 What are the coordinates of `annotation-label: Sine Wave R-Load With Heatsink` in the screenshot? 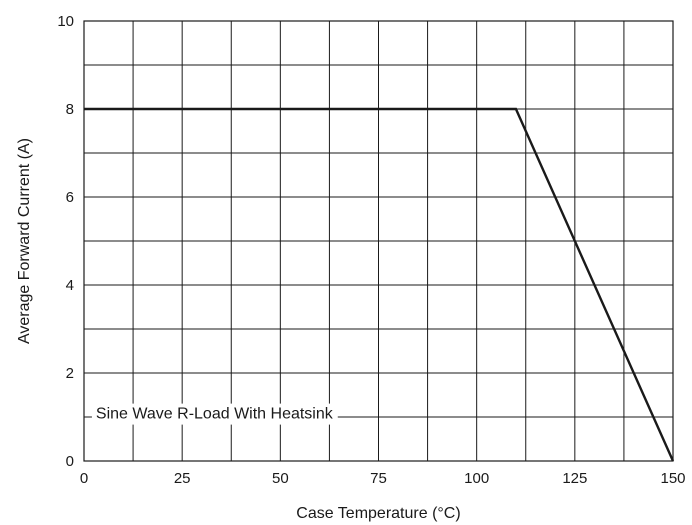 It's located at (215, 414).